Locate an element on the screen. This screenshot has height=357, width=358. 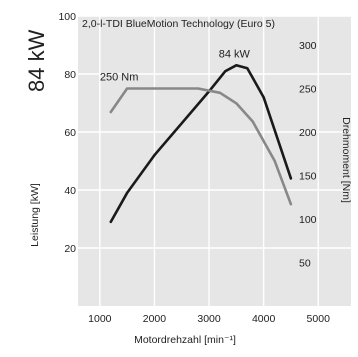
x-tick-label: 3000 is located at coordinates (209, 319).